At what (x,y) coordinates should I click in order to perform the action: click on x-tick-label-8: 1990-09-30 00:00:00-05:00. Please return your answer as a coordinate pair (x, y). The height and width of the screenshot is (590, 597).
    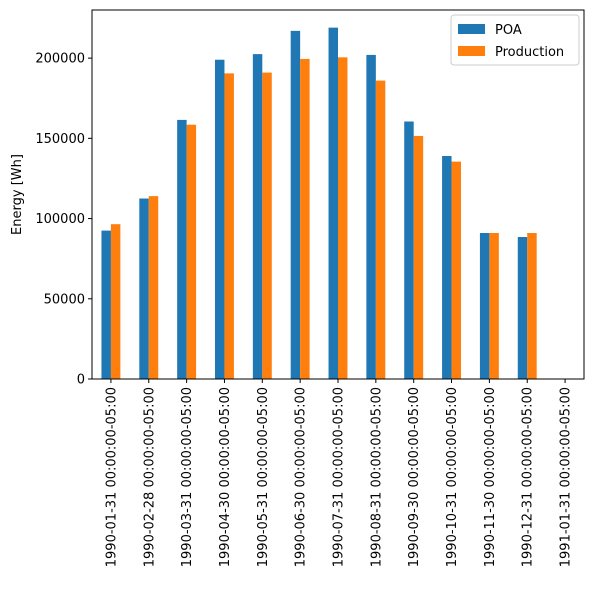
    Looking at the image, I should click on (414, 477).